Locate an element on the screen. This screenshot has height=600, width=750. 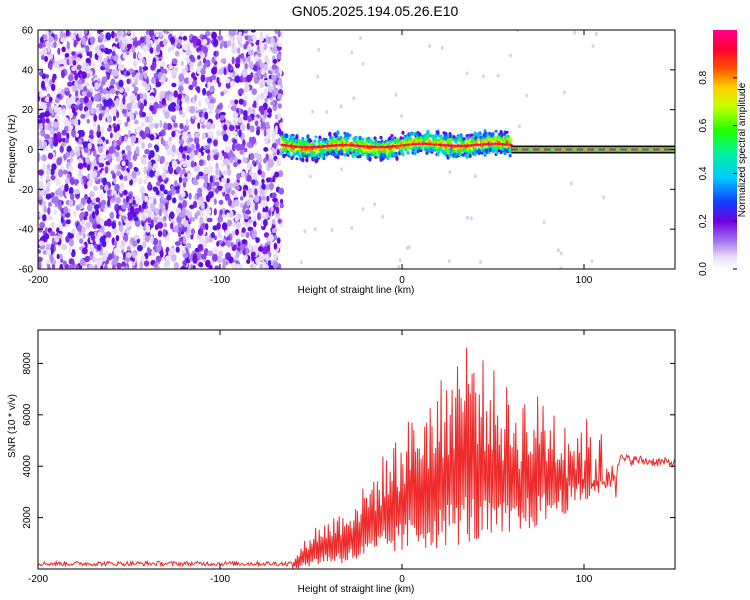
spectrogram-y-tick-label: -60 is located at coordinates (26, 270).